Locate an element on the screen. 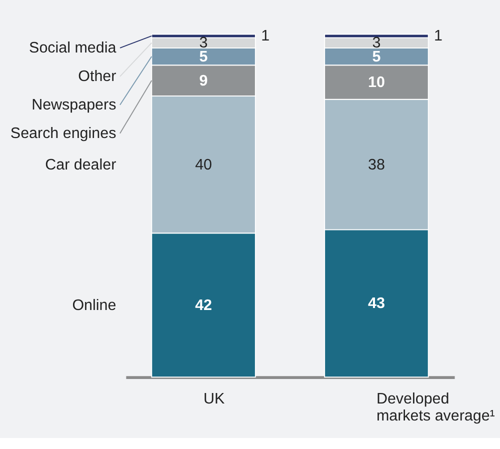  data-label: 43 is located at coordinates (376, 303).